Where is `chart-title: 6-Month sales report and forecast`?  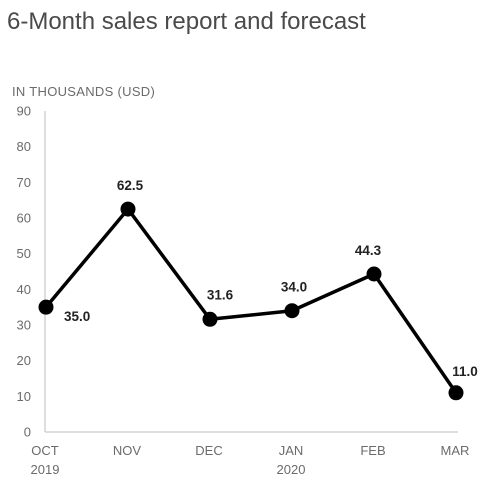 chart-title: 6-Month sales report and forecast is located at coordinates (186, 21).